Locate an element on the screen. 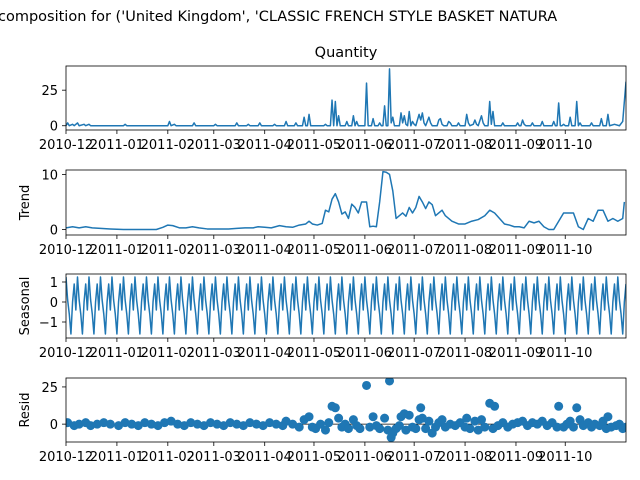  subplot-title: Quantity is located at coordinates (346, 53).